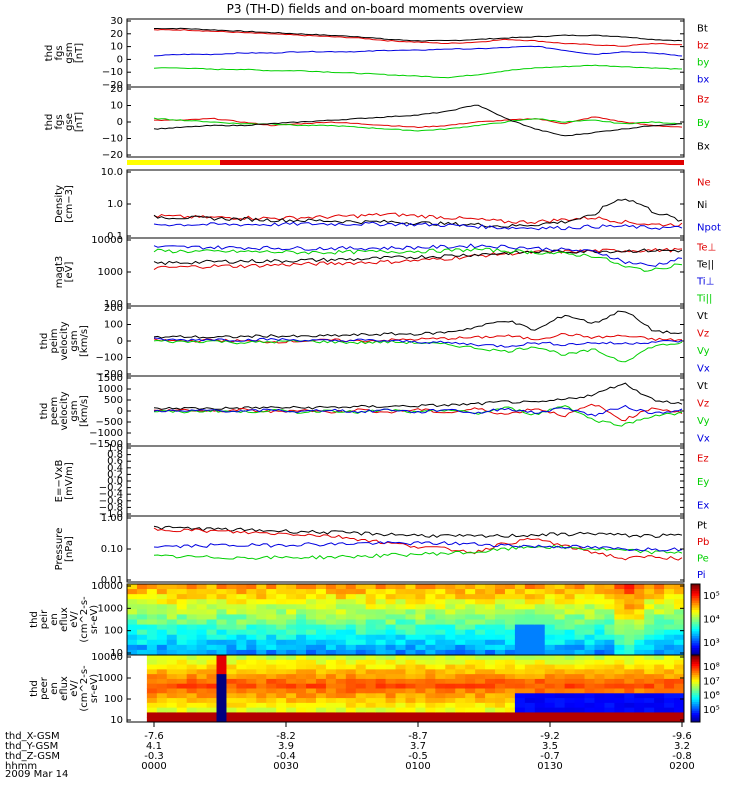 The width and height of the screenshot is (750, 800). What do you see at coordinates (711, 681) in the screenshot?
I see `colorbar-tick-label: 10⁷` at bounding box center [711, 681].